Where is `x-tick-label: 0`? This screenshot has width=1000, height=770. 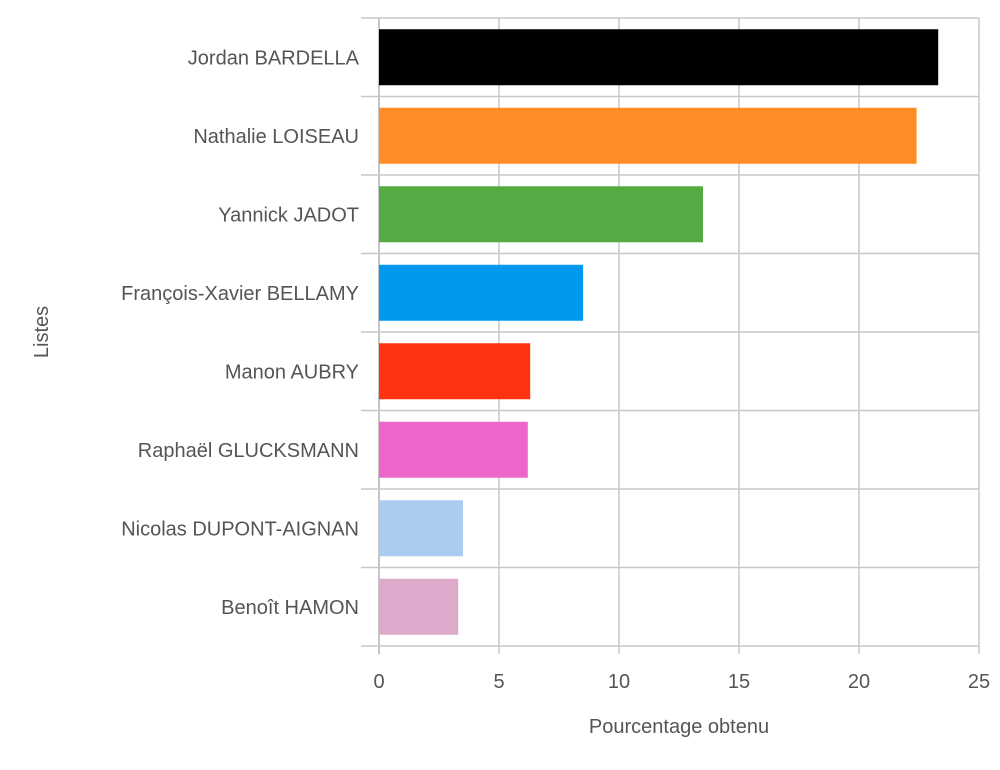
x-tick-label: 0 is located at coordinates (378, 682).